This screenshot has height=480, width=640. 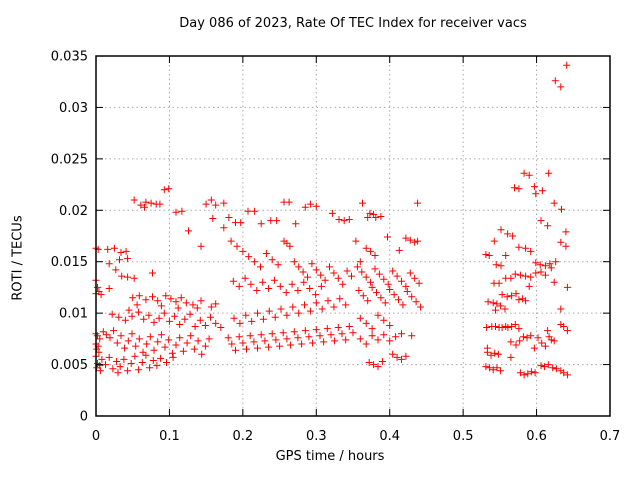 I want to click on y-tick-label: 0.025, so click(x=69, y=159).